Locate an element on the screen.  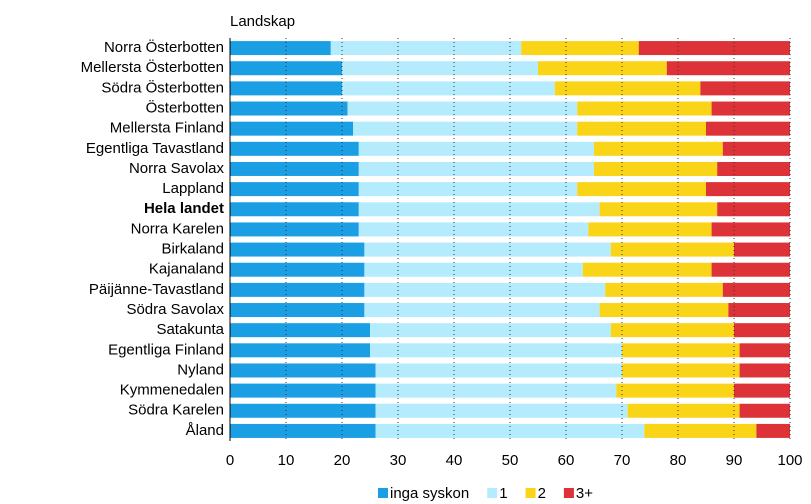
y-tick-label: Kajanaland is located at coordinates (186, 269).